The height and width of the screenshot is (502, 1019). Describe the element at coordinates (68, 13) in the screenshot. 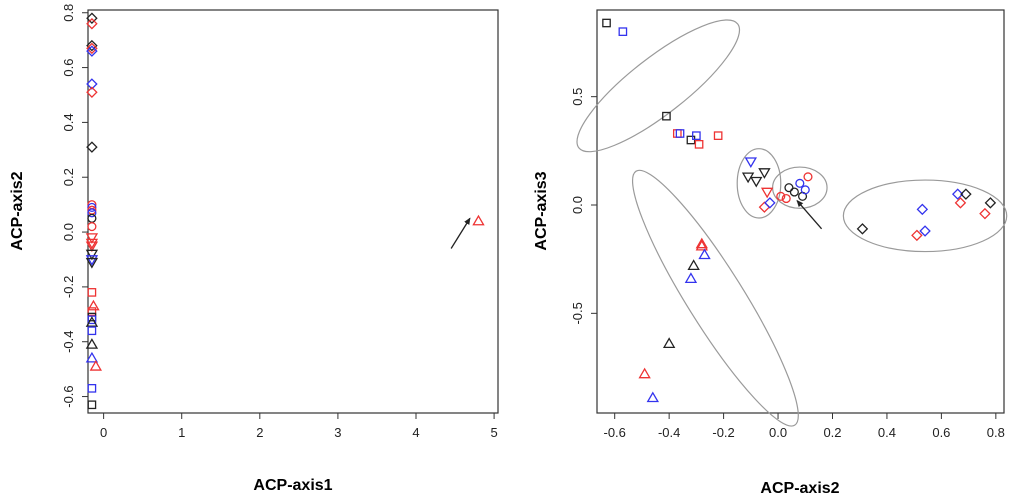

I see `y-tick-label: 0.8` at that location.